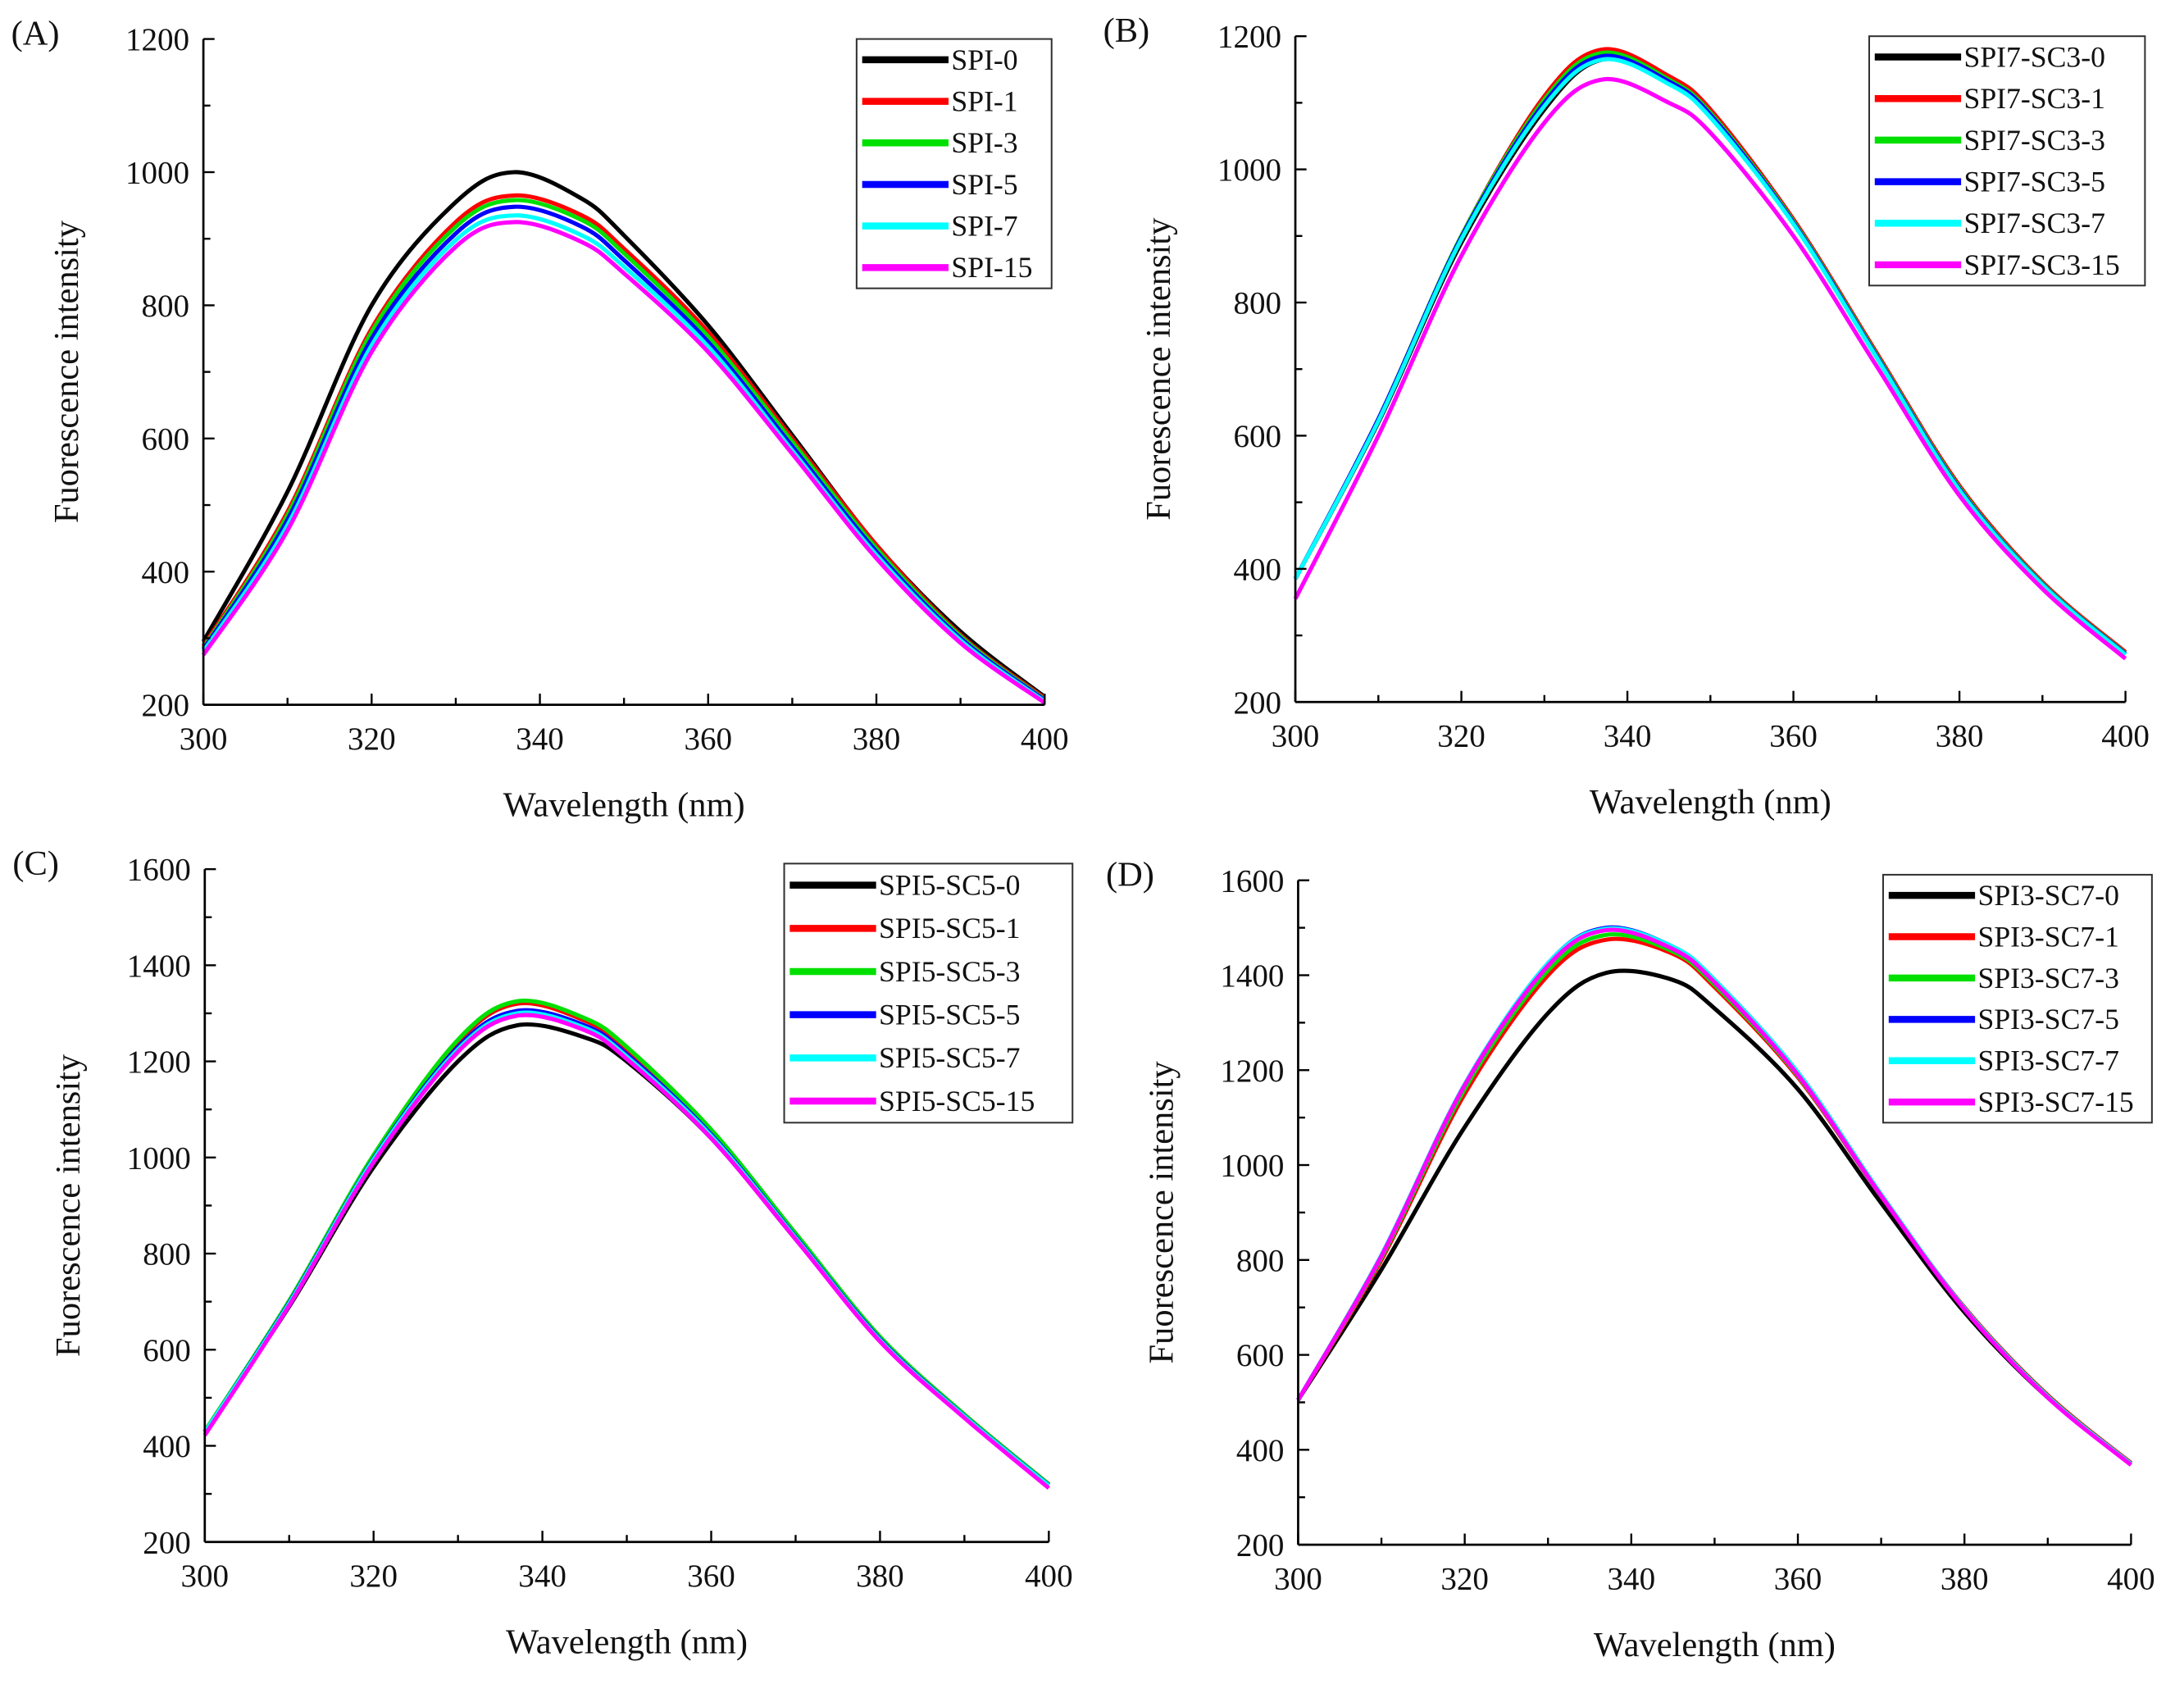 This screenshot has width=2184, height=1684. Describe the element at coordinates (2034, 56) in the screenshot. I see `legend-label: SPI7-SC3-0` at that location.